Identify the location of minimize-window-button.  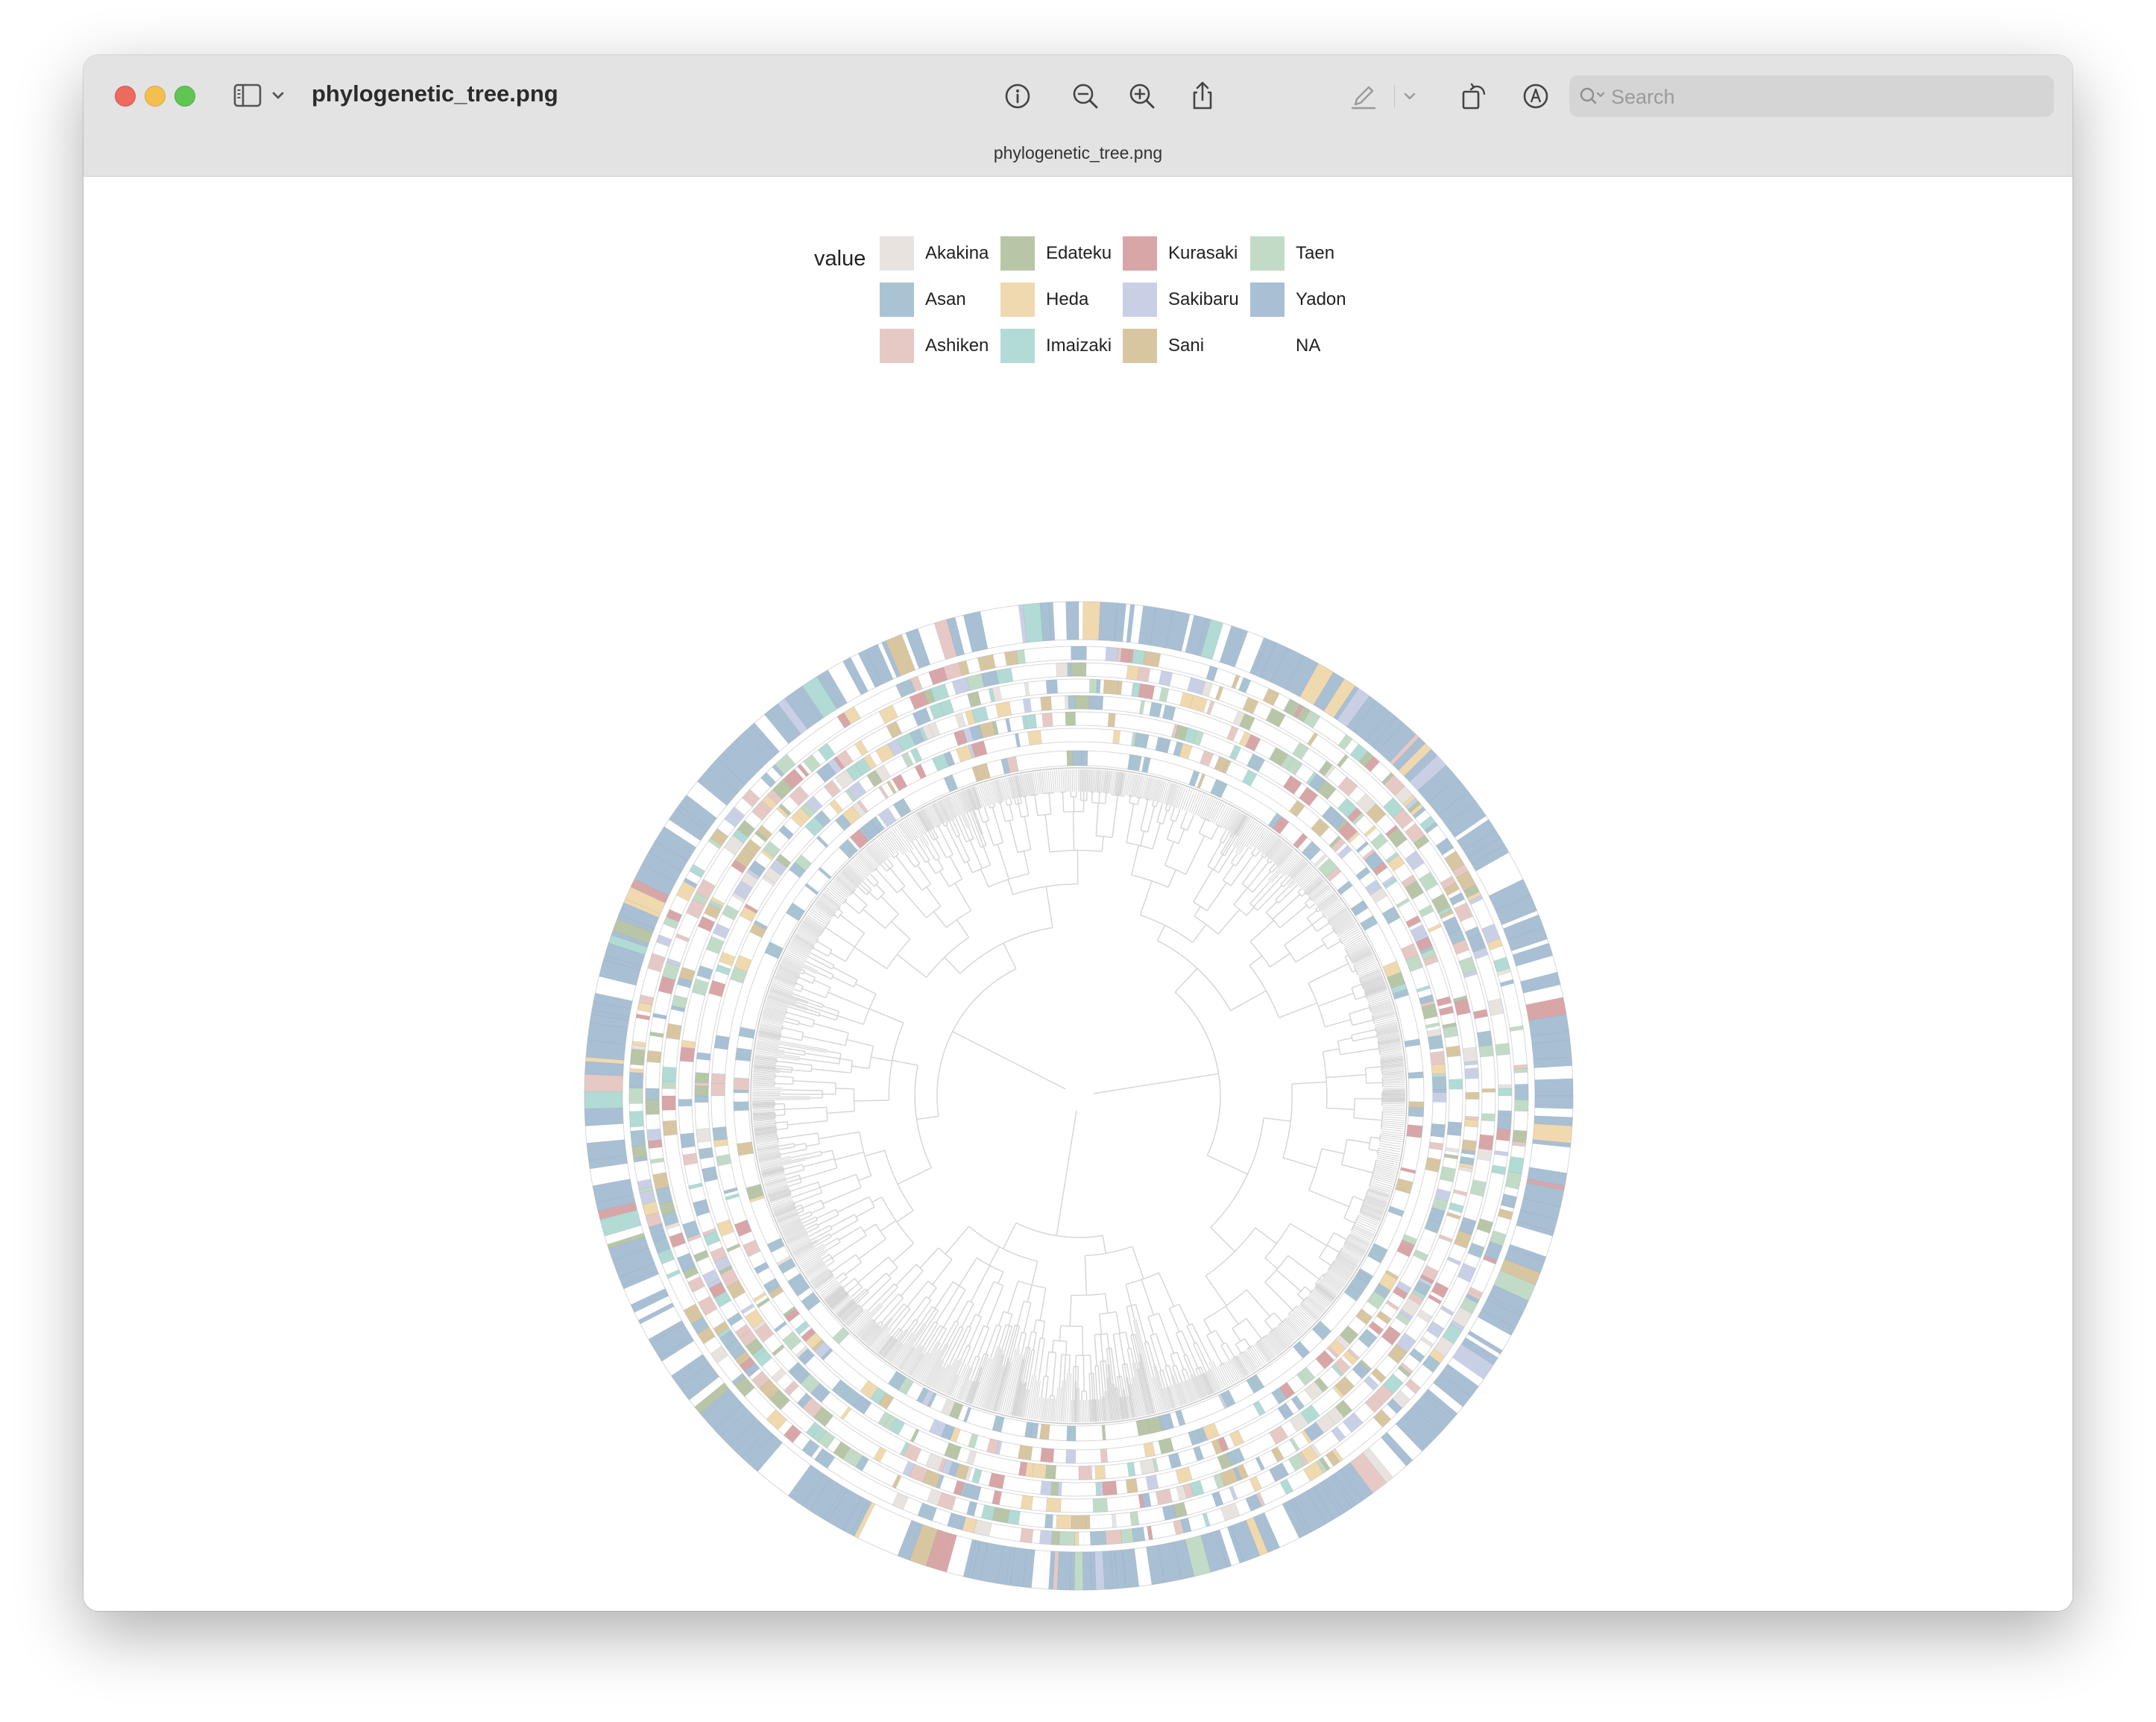
(155, 97).